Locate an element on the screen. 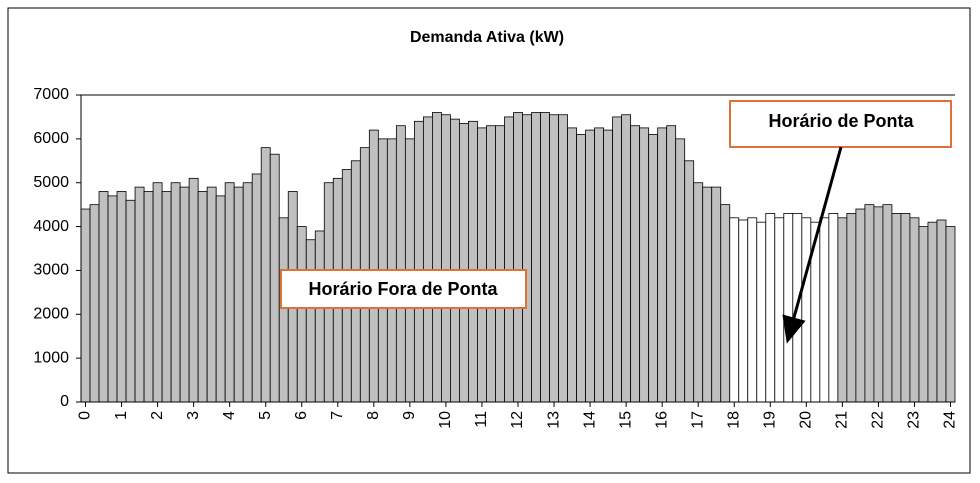 Image resolution: width=980 pixels, height=483 pixels. x-tick-label: 0 is located at coordinates (85, 415).